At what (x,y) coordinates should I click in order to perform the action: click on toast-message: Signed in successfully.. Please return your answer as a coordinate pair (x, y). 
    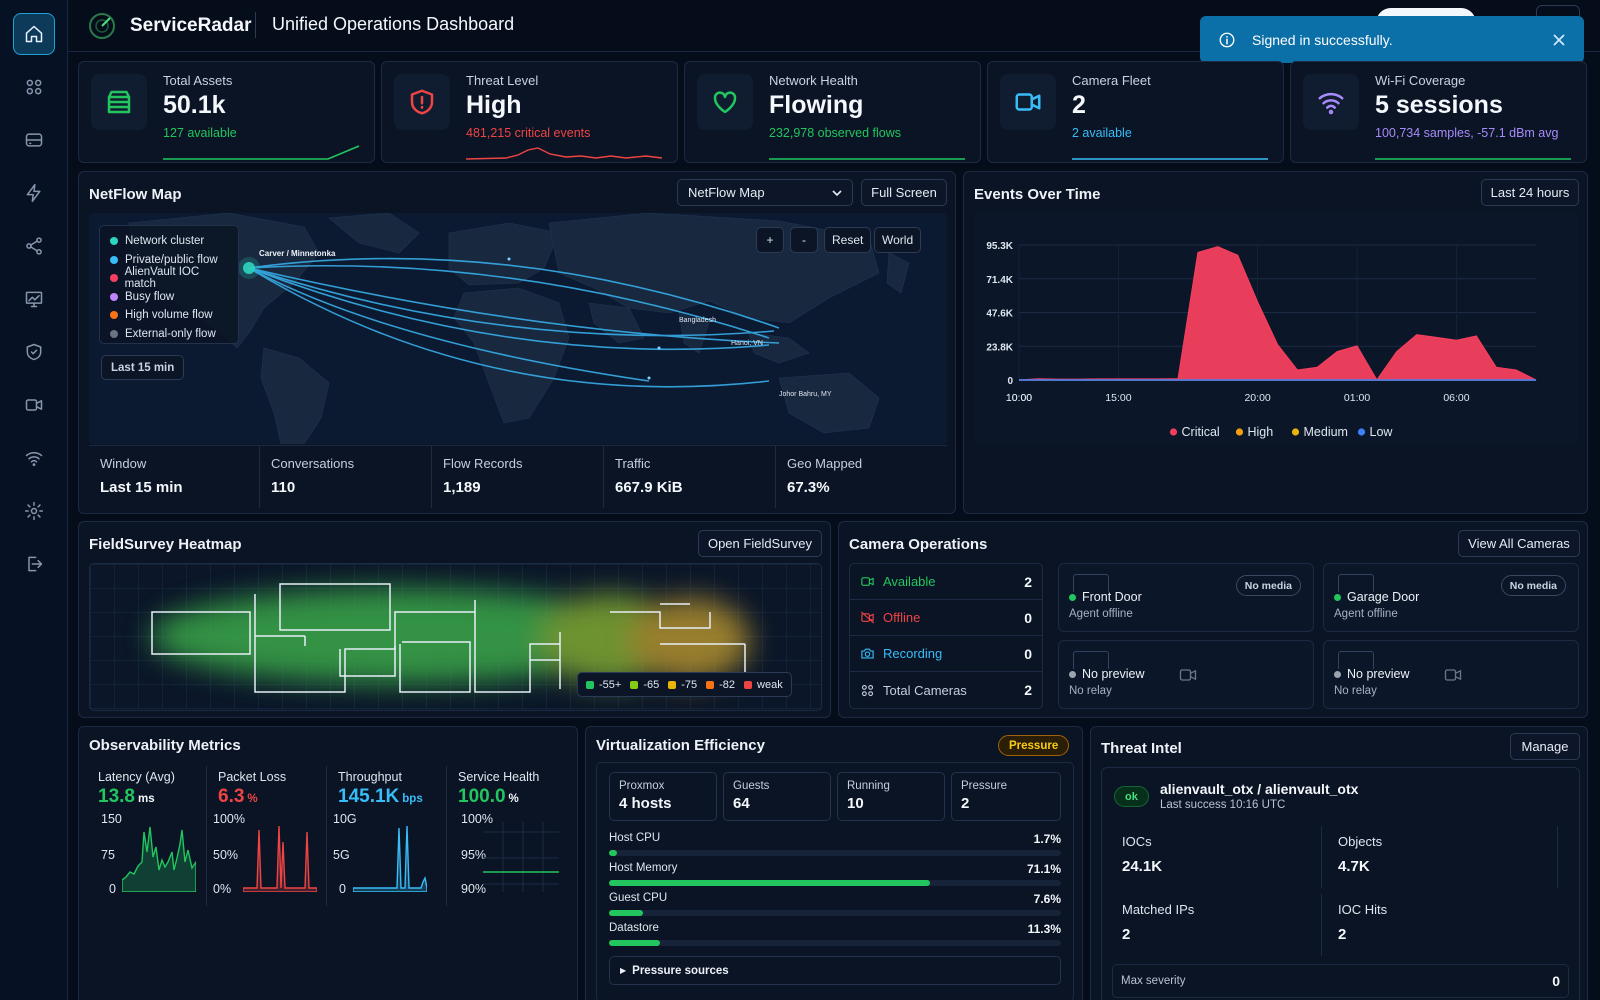
    Looking at the image, I should click on (1322, 39).